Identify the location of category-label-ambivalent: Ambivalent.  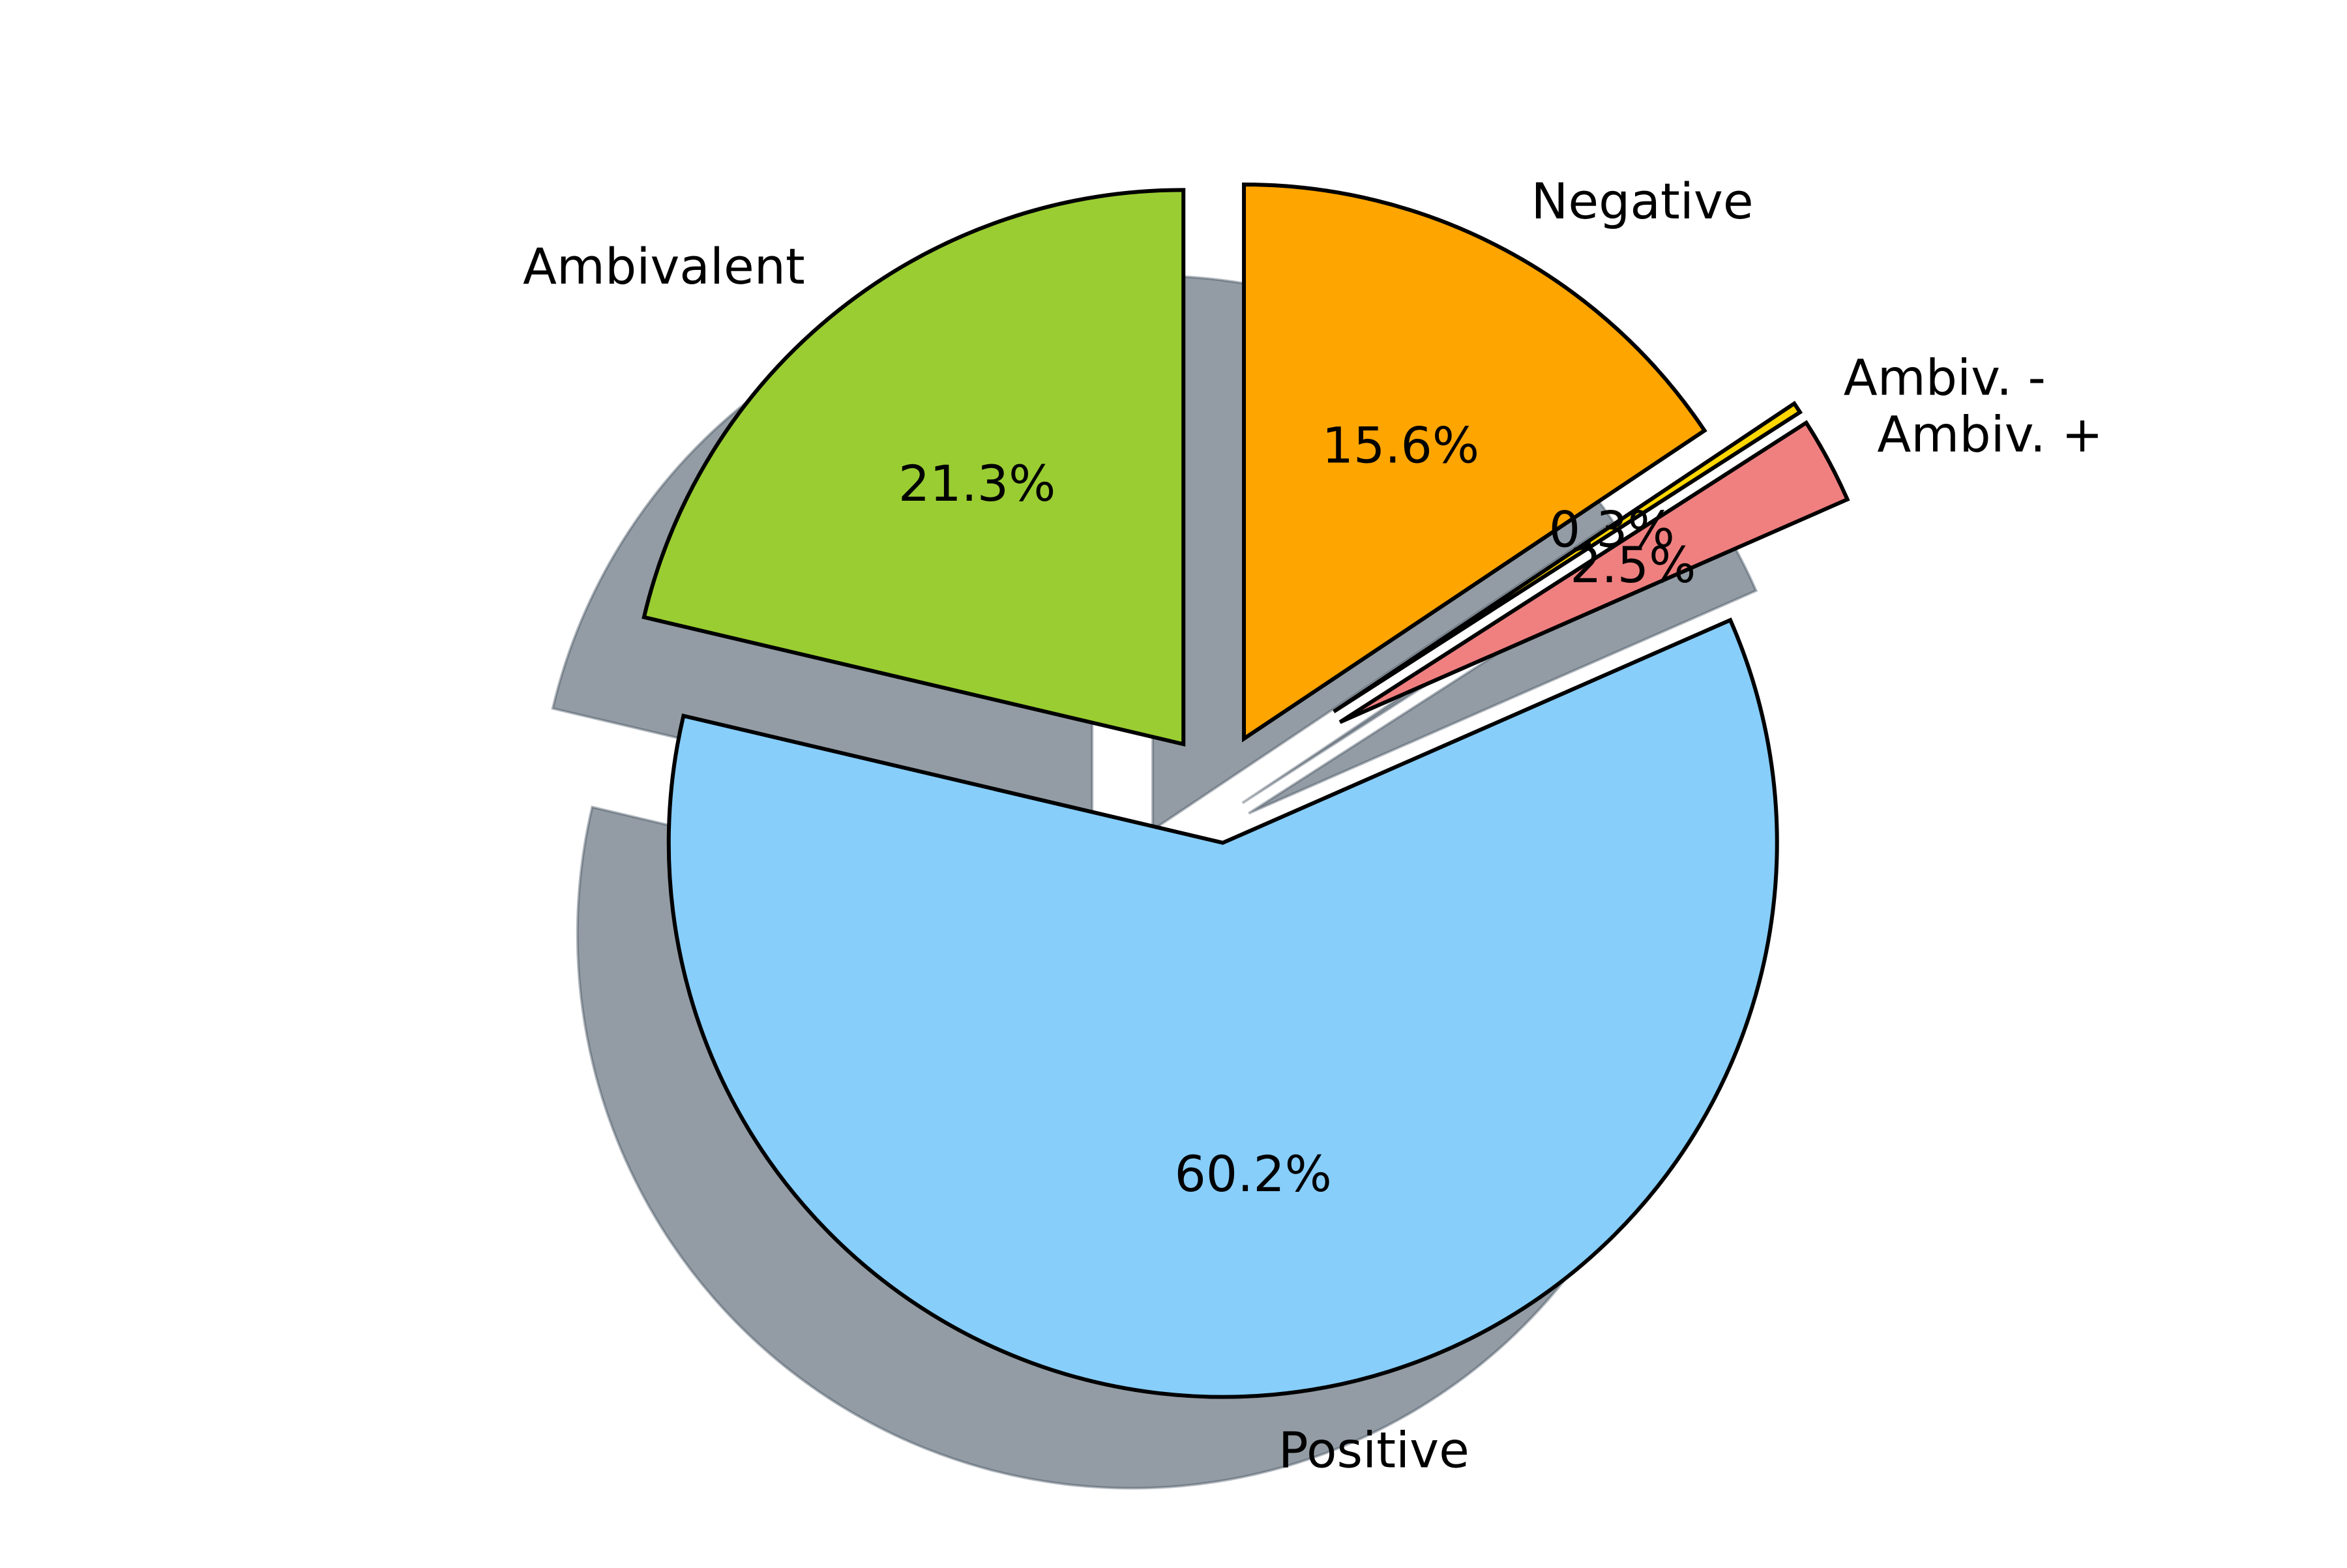
(664, 266).